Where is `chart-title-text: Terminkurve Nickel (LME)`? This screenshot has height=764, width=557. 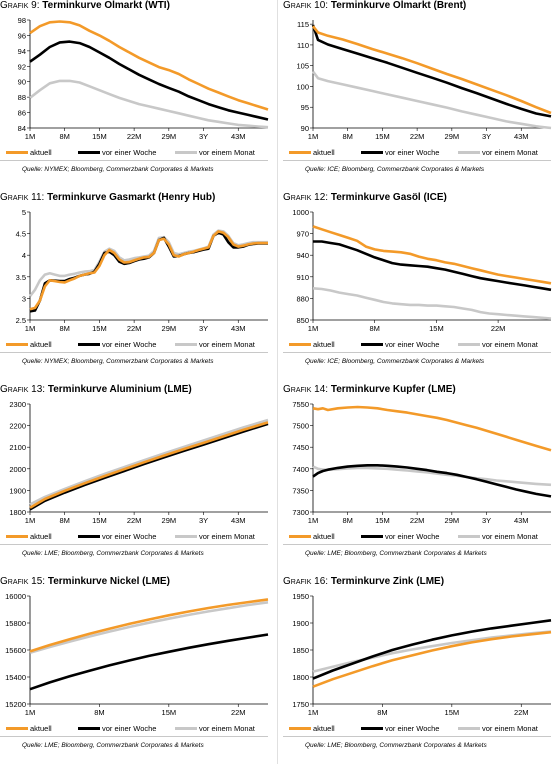 chart-title-text: Terminkurve Nickel (LME) is located at coordinates (108, 581).